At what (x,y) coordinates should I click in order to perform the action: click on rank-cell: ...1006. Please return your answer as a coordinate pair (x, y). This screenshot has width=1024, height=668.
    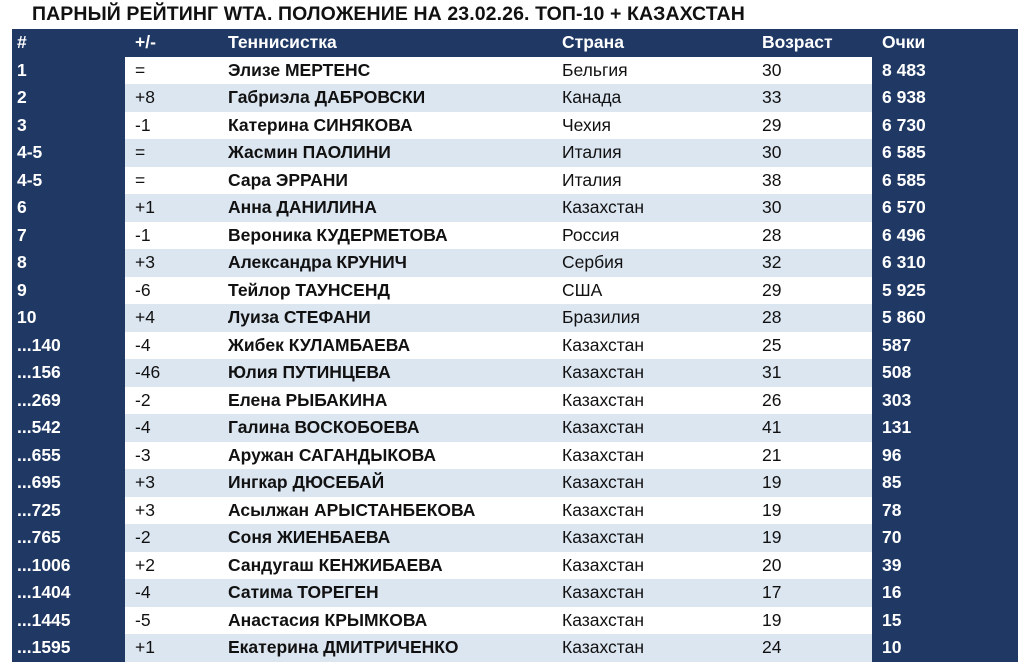
    Looking at the image, I should click on (68, 565).